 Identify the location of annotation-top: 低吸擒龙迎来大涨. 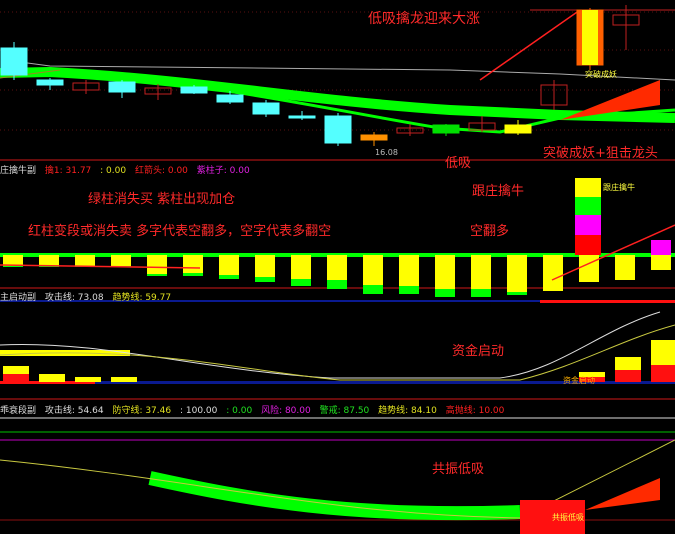
(424, 19).